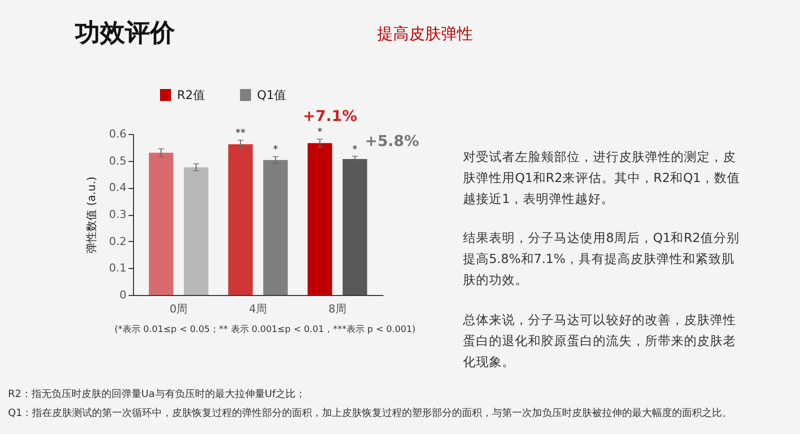 This screenshot has width=800, height=434. Describe the element at coordinates (123, 295) in the screenshot. I see `y-tick-label: 0` at that location.